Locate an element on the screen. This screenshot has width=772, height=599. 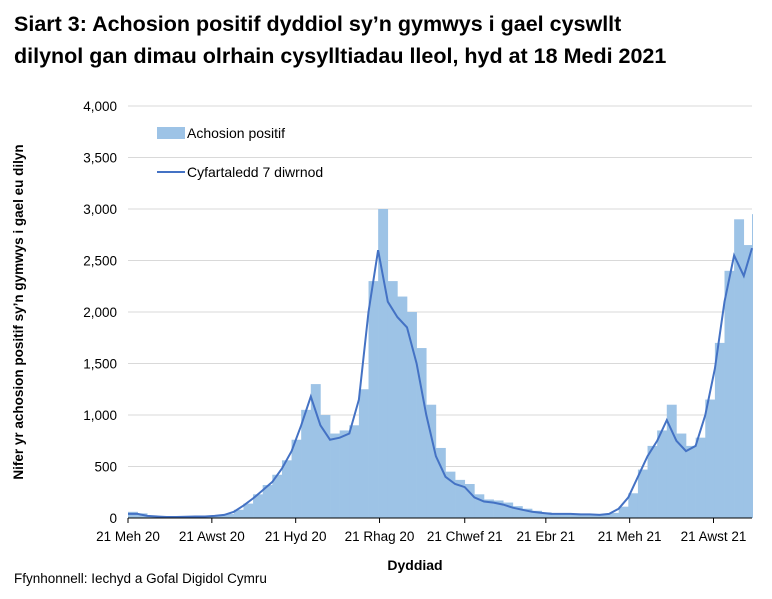
y-tick-label: 4,000 is located at coordinates (100, 106).